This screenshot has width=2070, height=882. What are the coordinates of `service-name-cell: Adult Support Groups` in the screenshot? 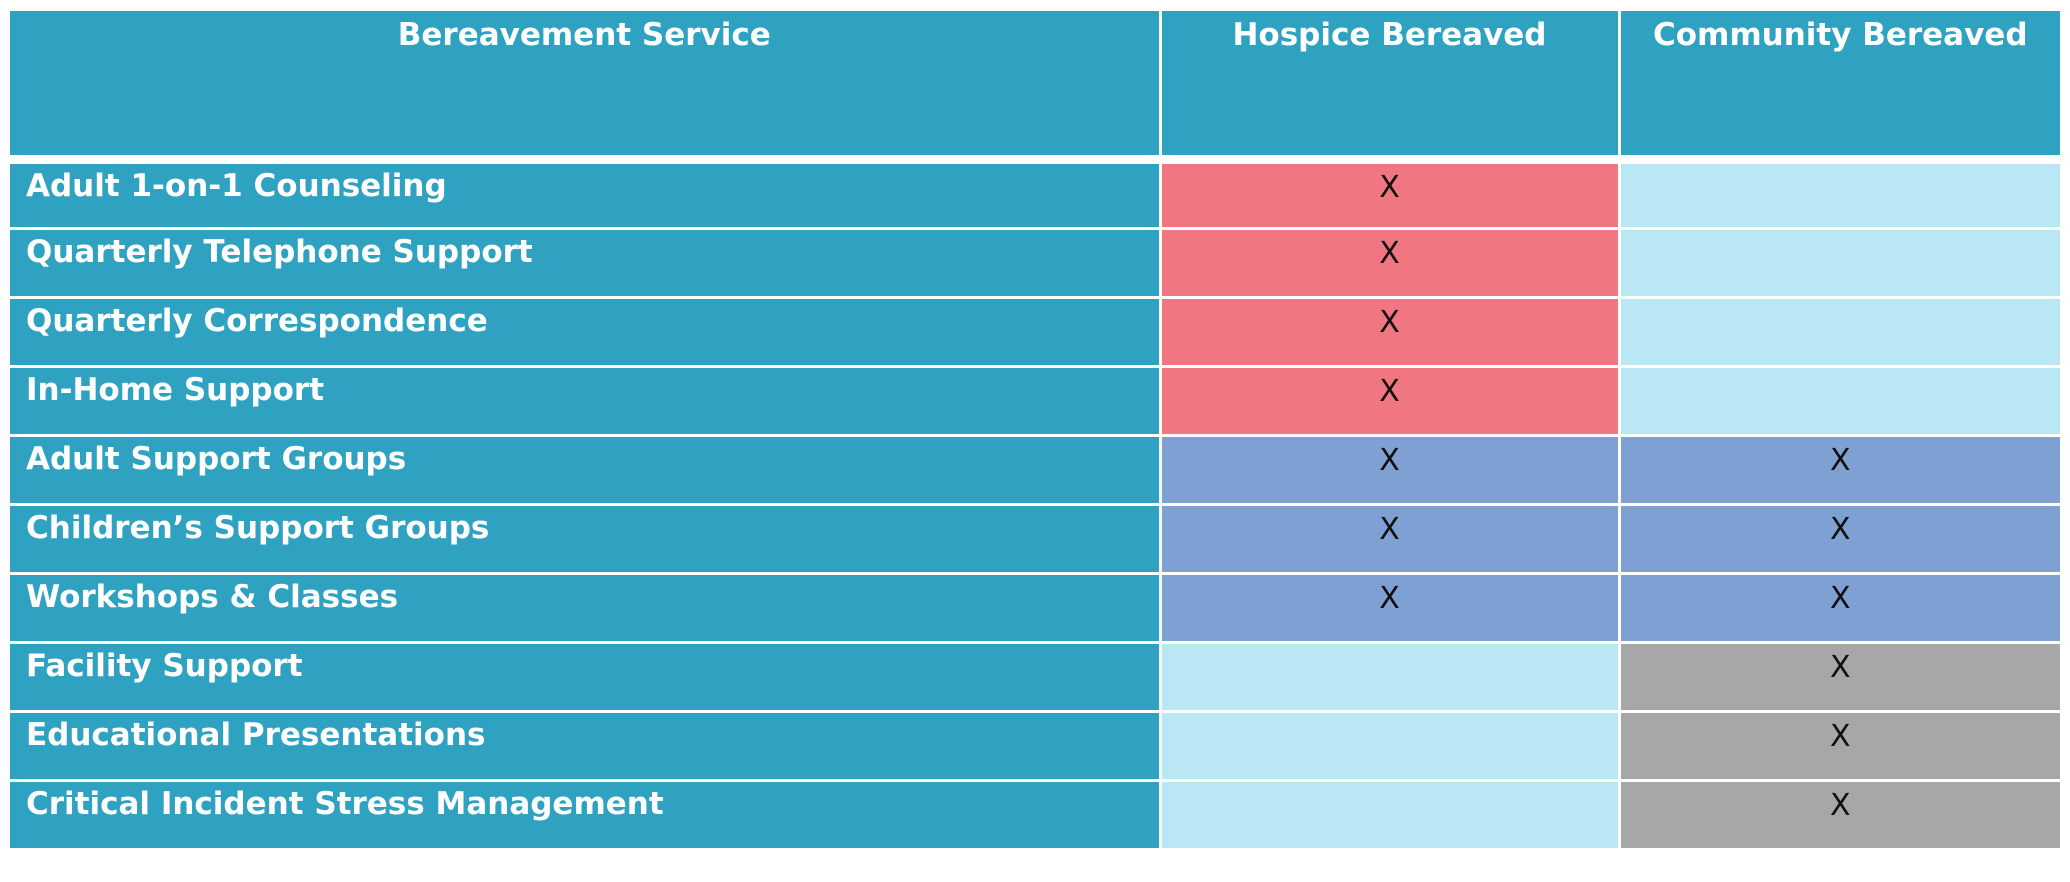 It's located at (586, 470).